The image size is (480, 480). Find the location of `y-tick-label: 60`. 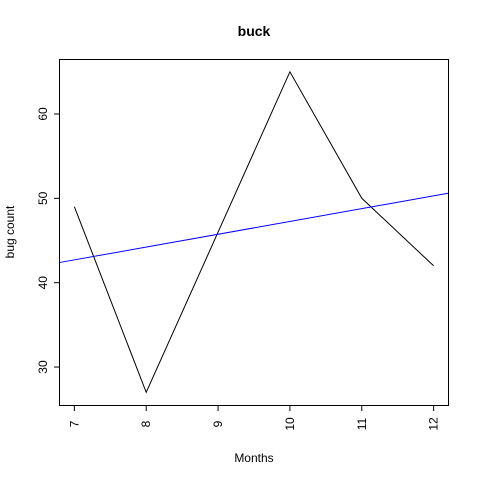

y-tick-label: 60 is located at coordinates (43, 114).